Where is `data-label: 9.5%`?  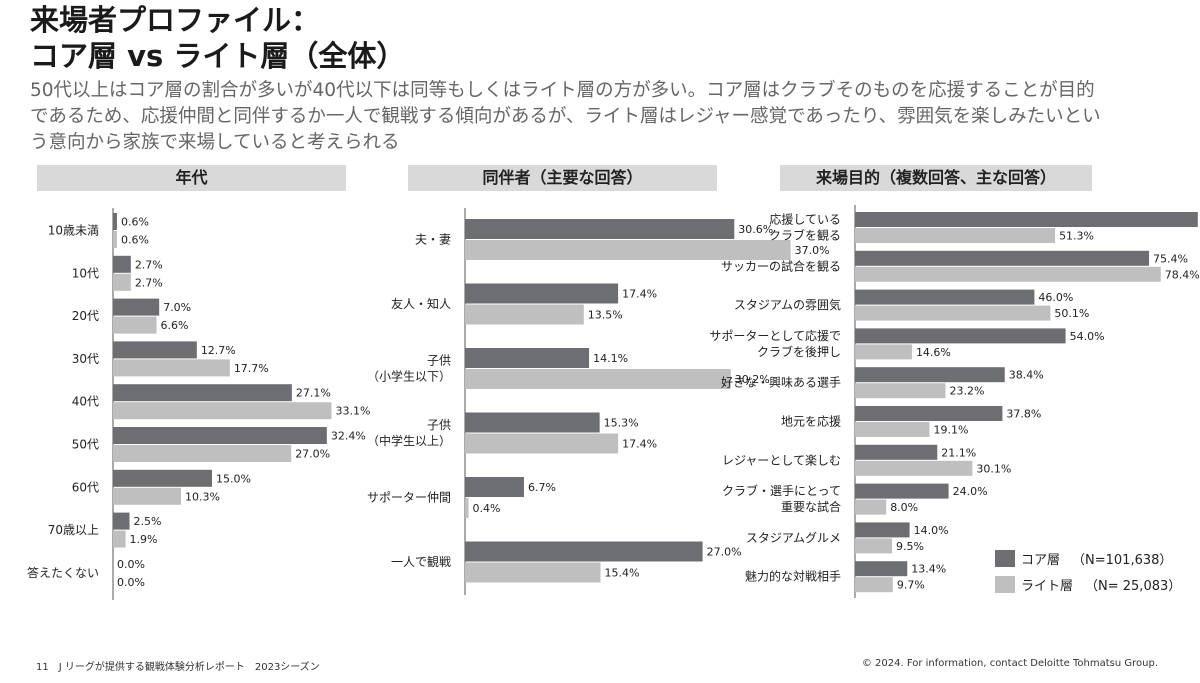
data-label: 9.5% is located at coordinates (910, 546).